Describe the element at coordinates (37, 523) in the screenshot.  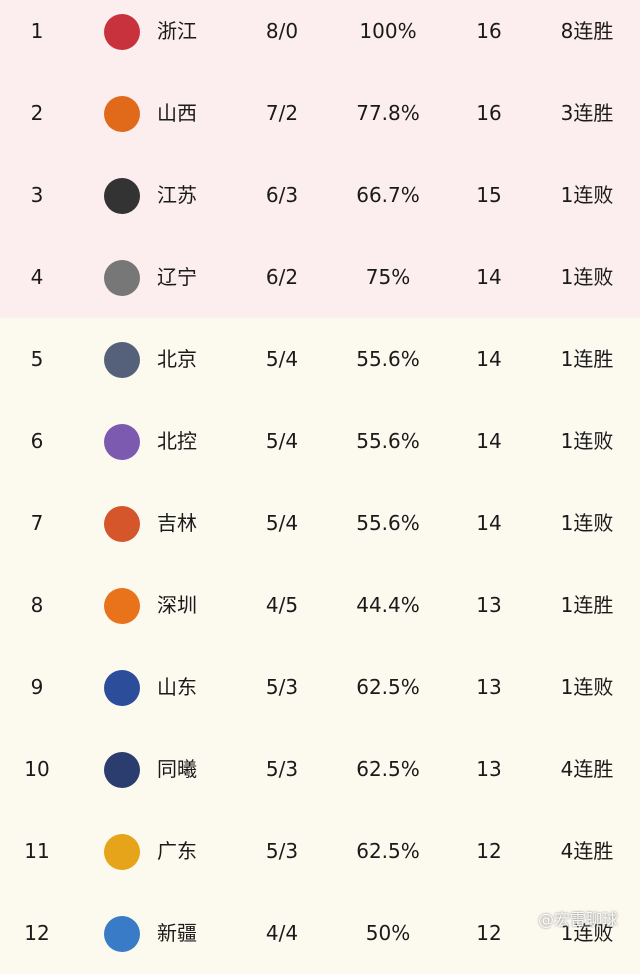
I see `rank: 7` at that location.